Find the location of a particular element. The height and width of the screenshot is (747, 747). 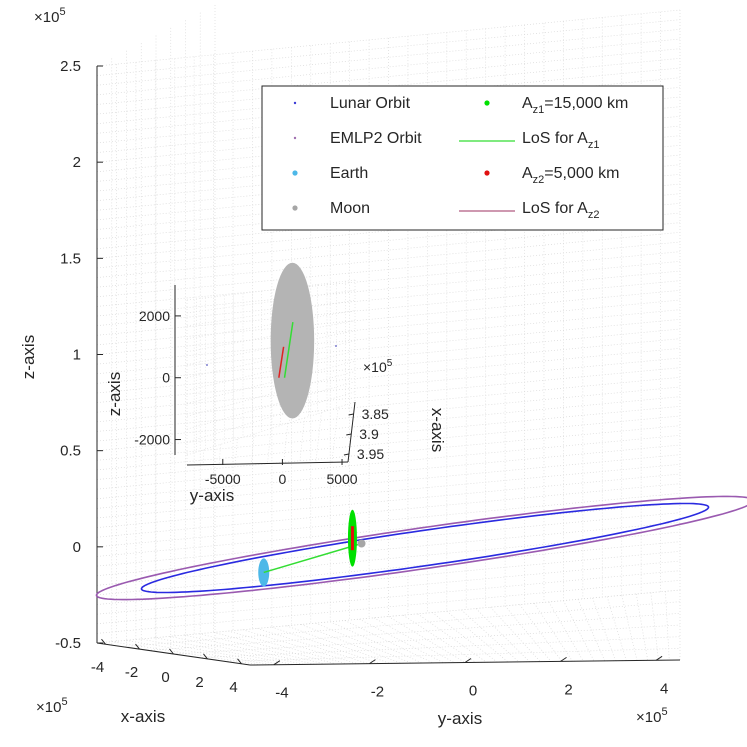

inset-y-tick-label: 0 is located at coordinates (283, 479).